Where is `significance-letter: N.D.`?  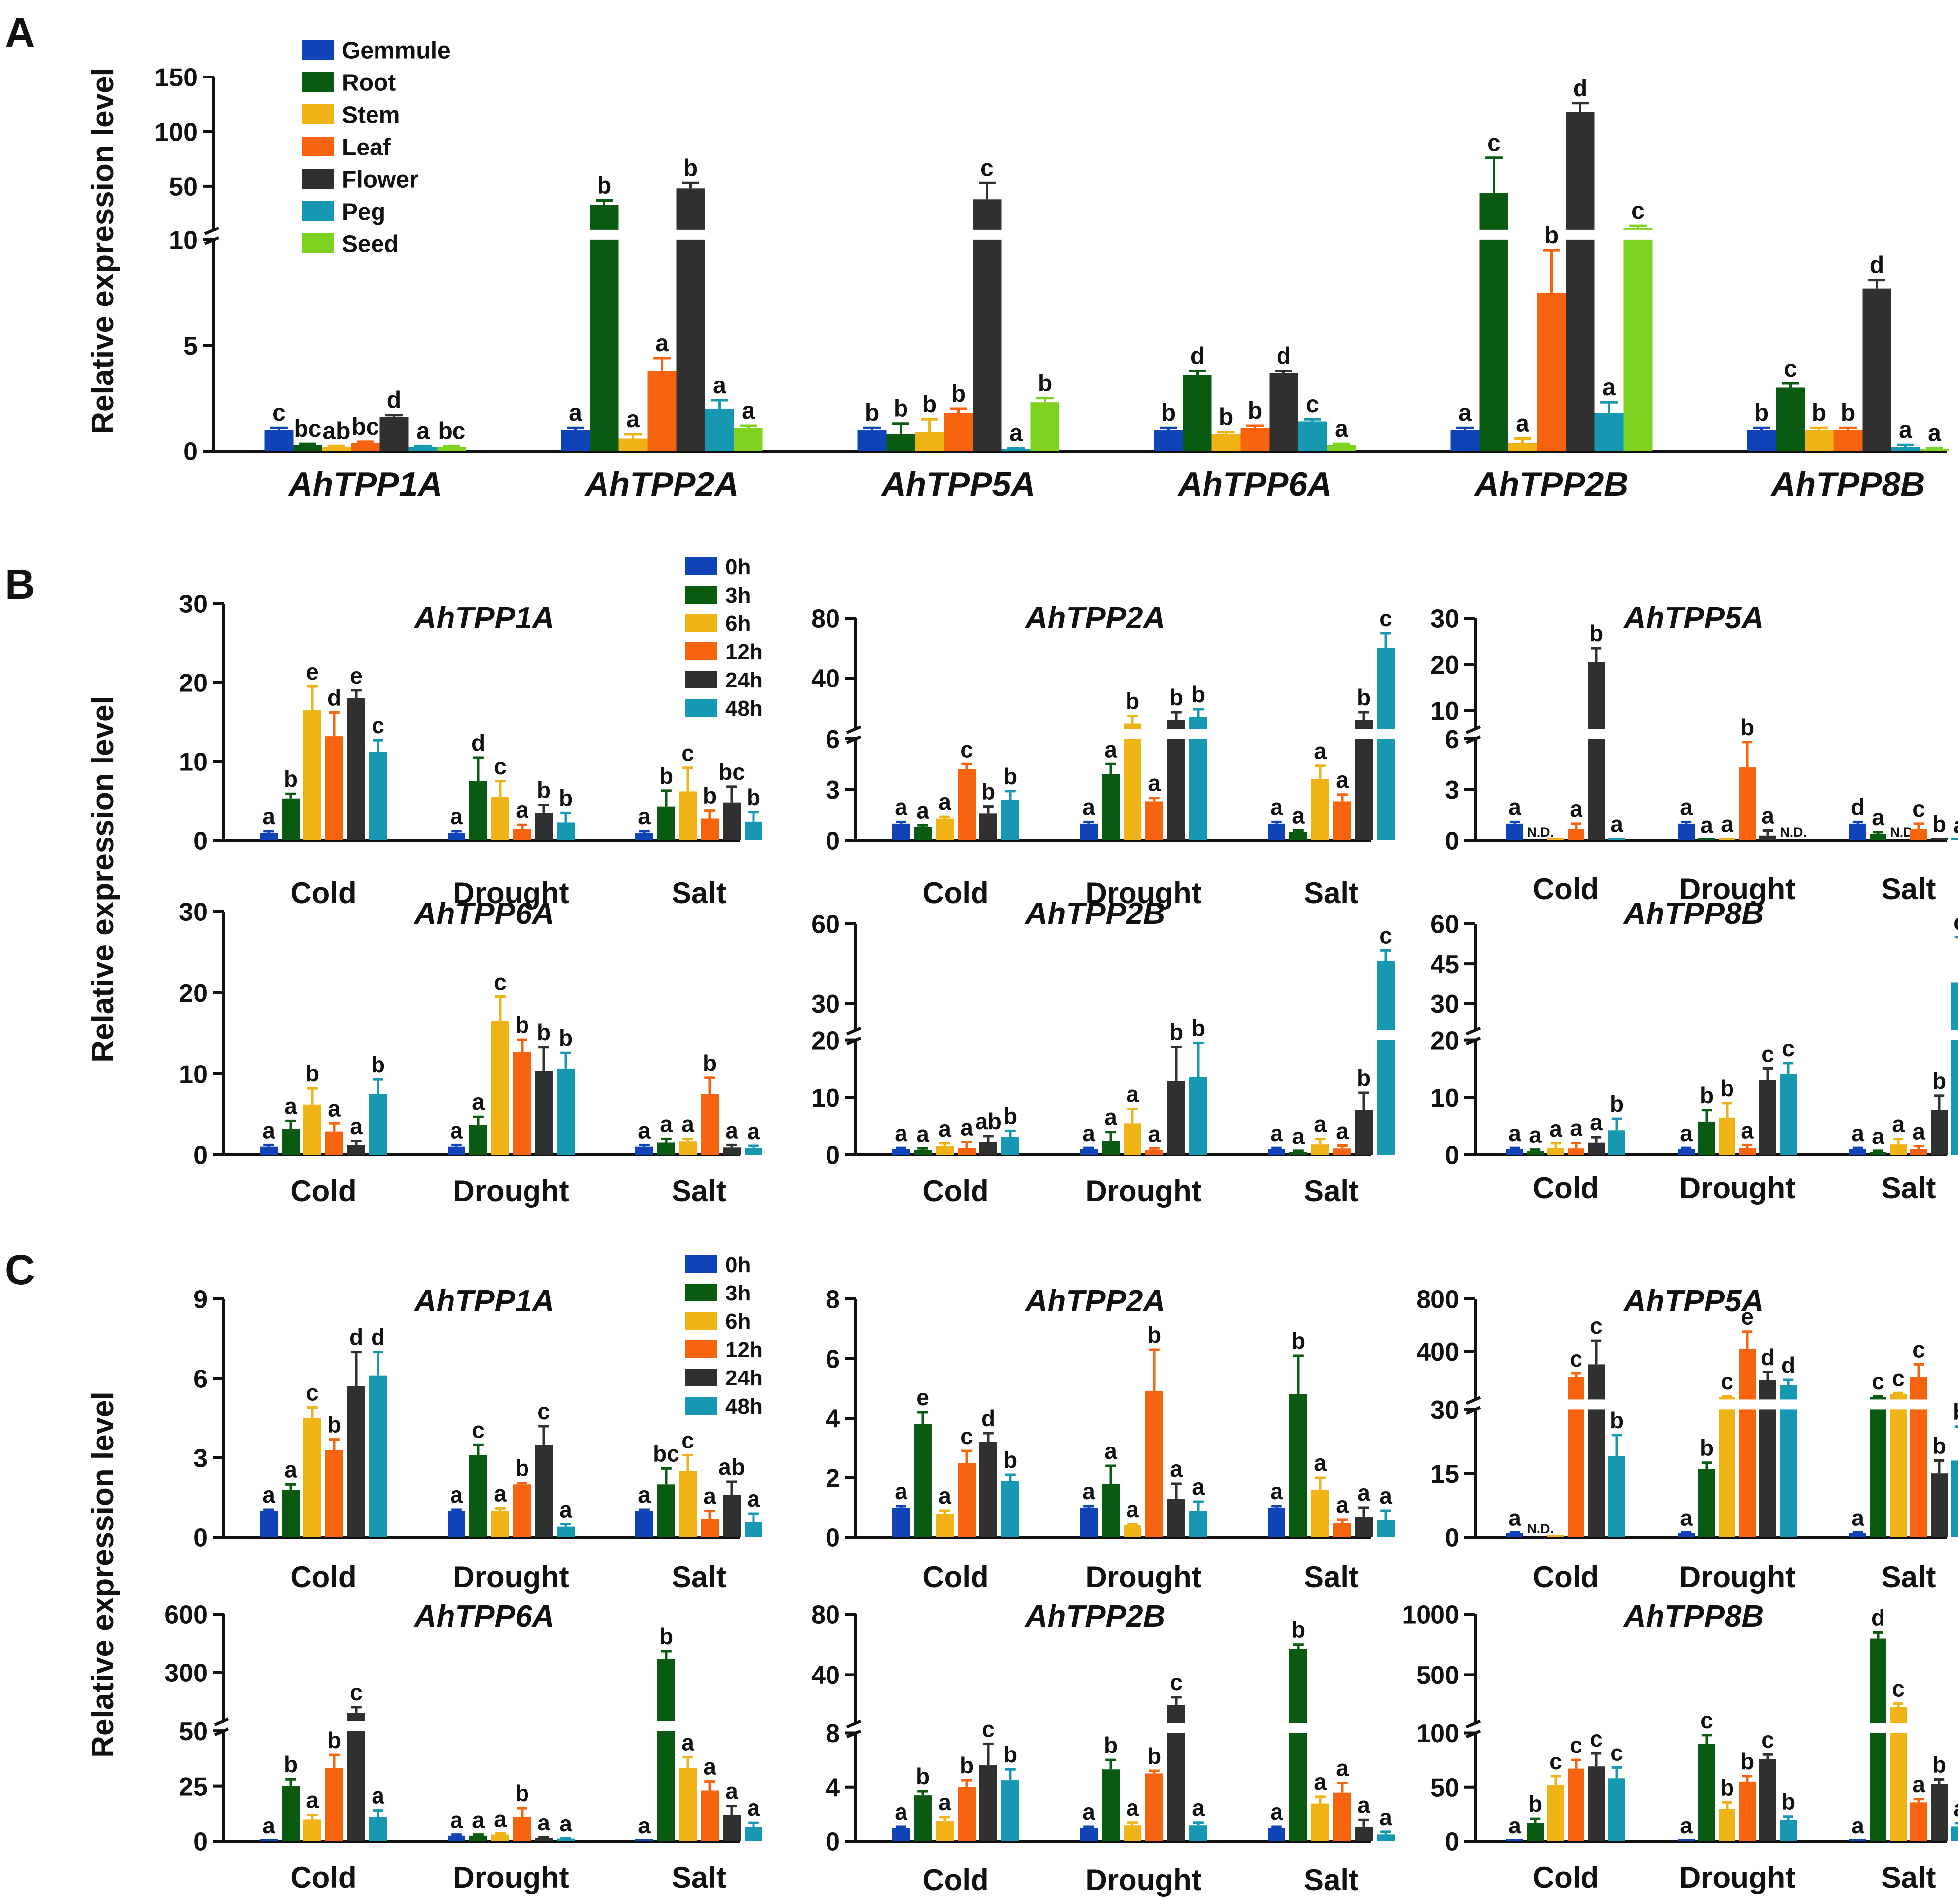 significance-letter: N.D. is located at coordinates (1540, 832).